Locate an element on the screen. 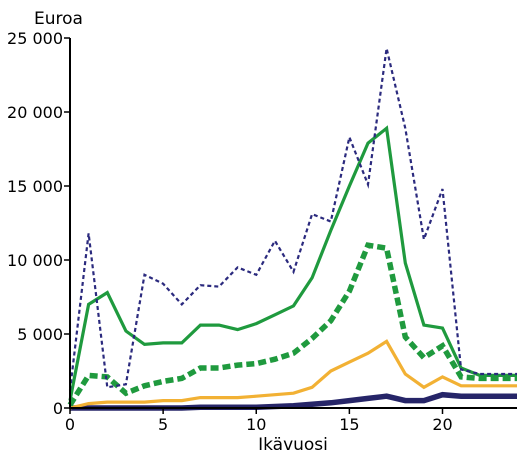 The image size is (517, 458). y-tick-label: 20 000 is located at coordinates (35, 112).